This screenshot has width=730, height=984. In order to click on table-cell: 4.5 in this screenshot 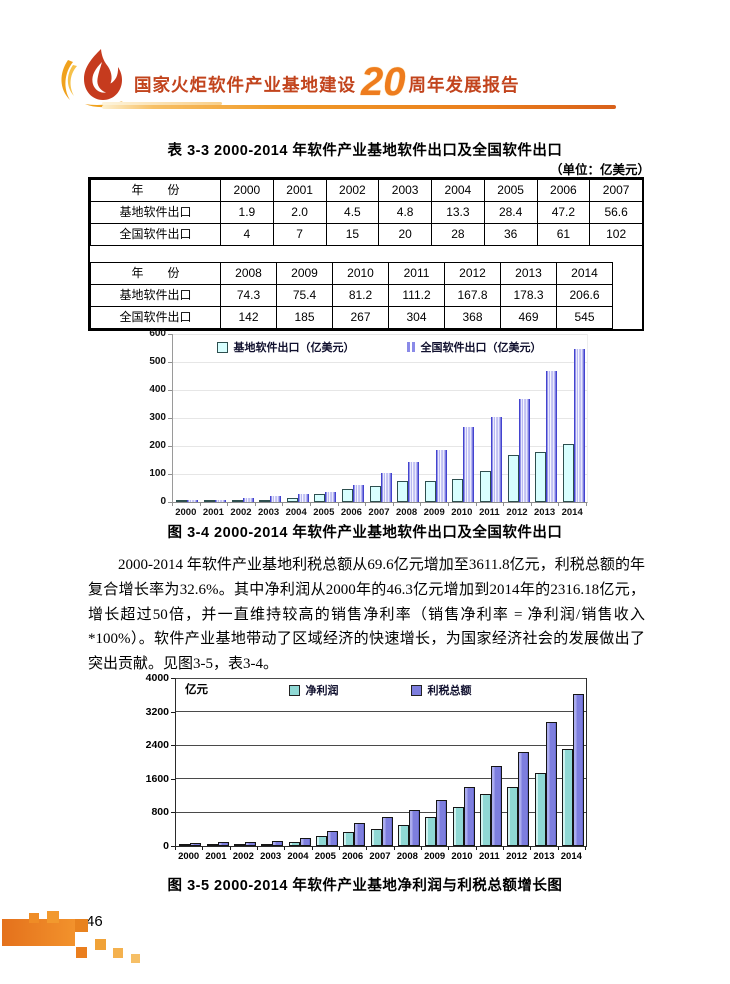, I will do `click(352, 212)`.